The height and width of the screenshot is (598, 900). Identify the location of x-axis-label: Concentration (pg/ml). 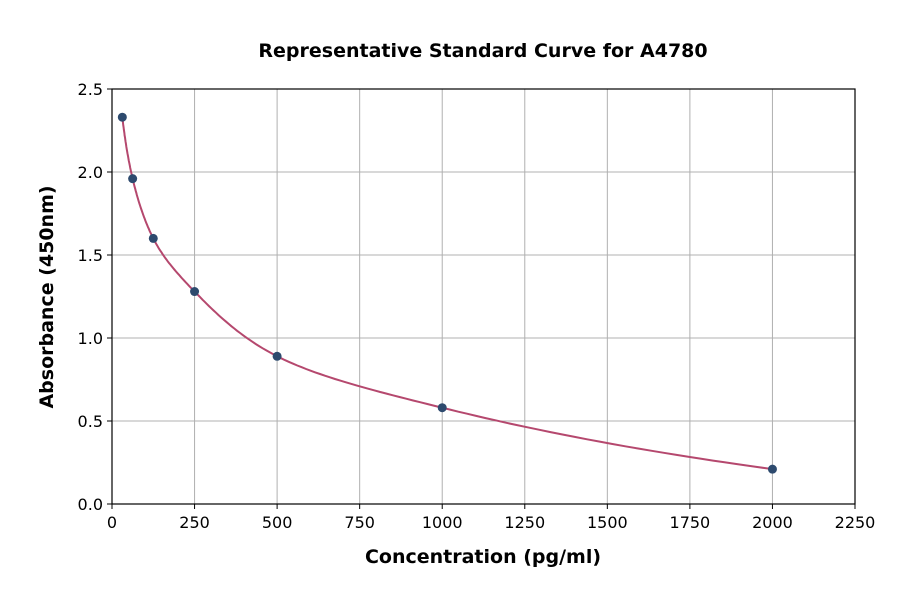
(483, 557).